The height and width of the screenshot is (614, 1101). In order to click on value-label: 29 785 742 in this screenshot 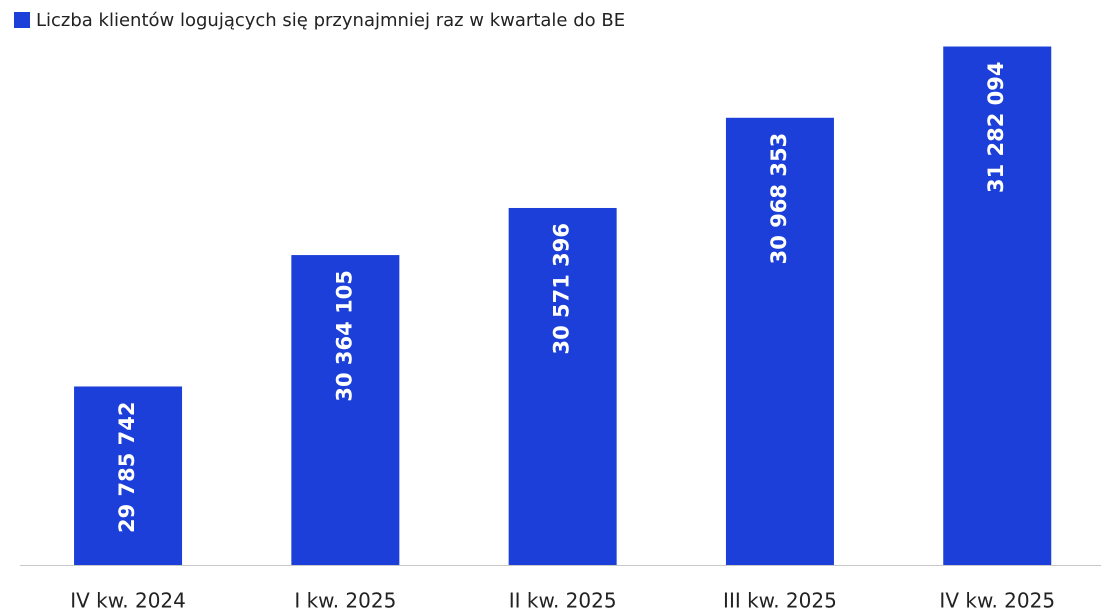, I will do `click(127, 467)`.